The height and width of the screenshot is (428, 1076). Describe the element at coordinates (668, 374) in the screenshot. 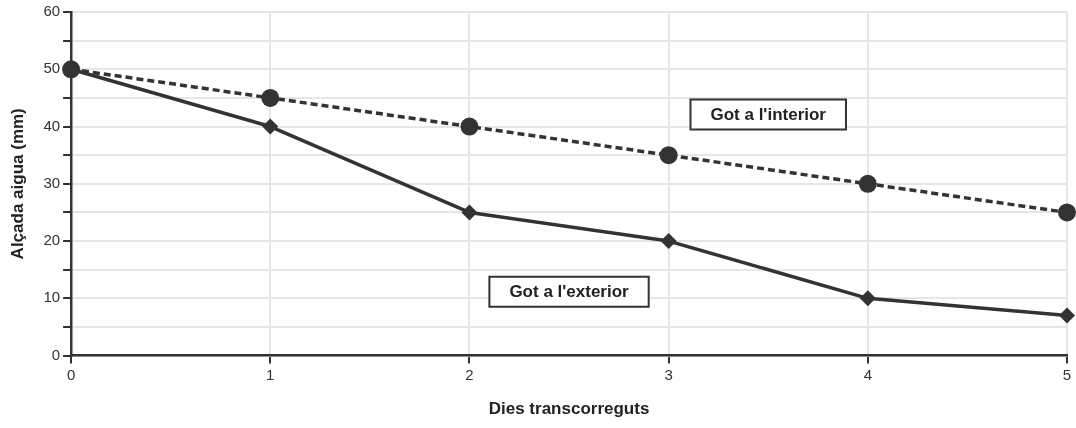

I see `x-tick-label: 3` at that location.